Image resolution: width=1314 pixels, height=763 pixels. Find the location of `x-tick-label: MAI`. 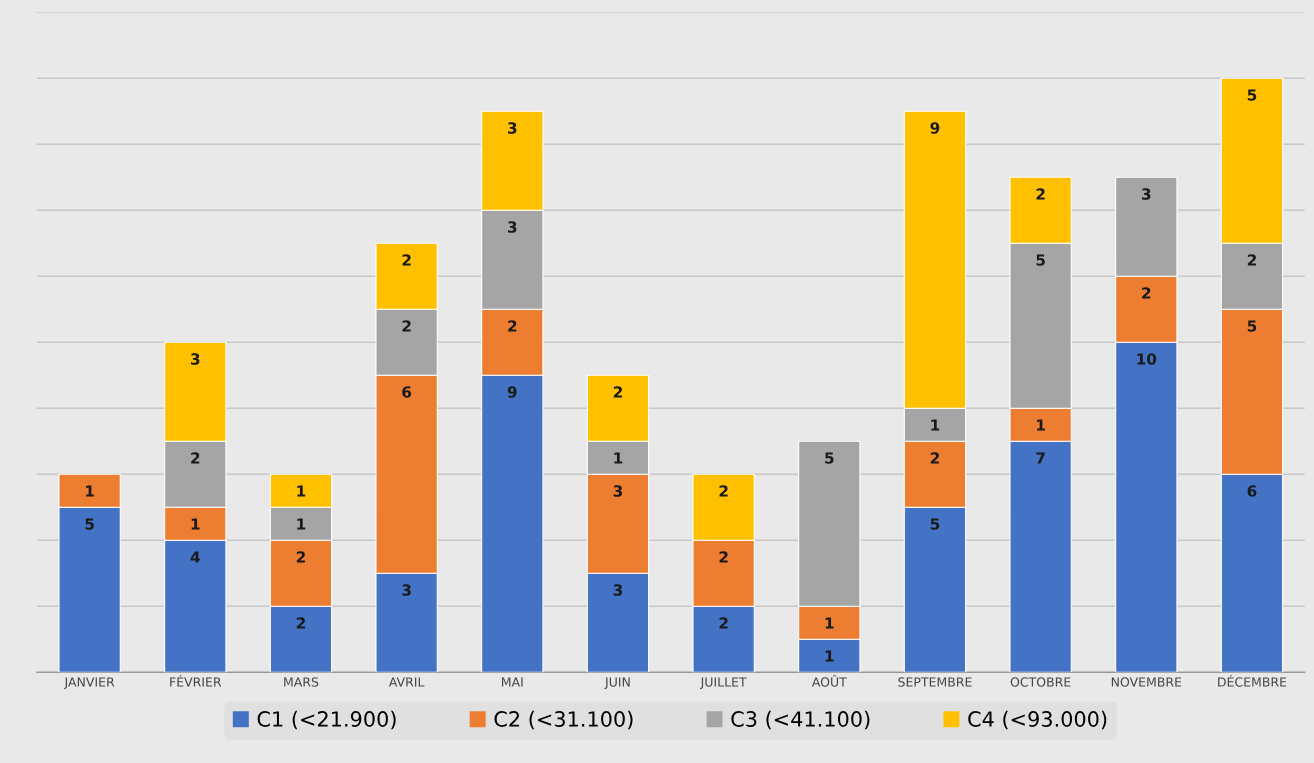

x-tick-label: MAI is located at coordinates (512, 682).